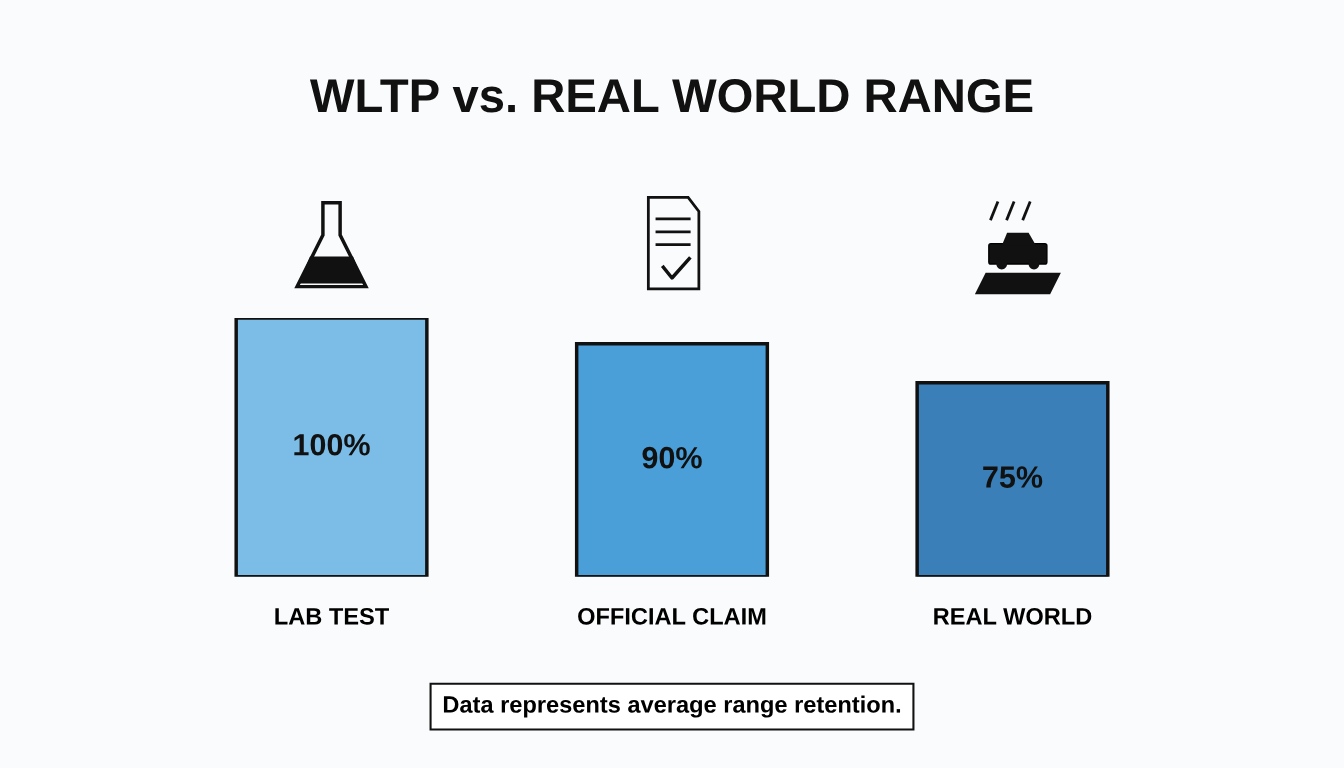  I want to click on data-label: 75%, so click(1013, 477).